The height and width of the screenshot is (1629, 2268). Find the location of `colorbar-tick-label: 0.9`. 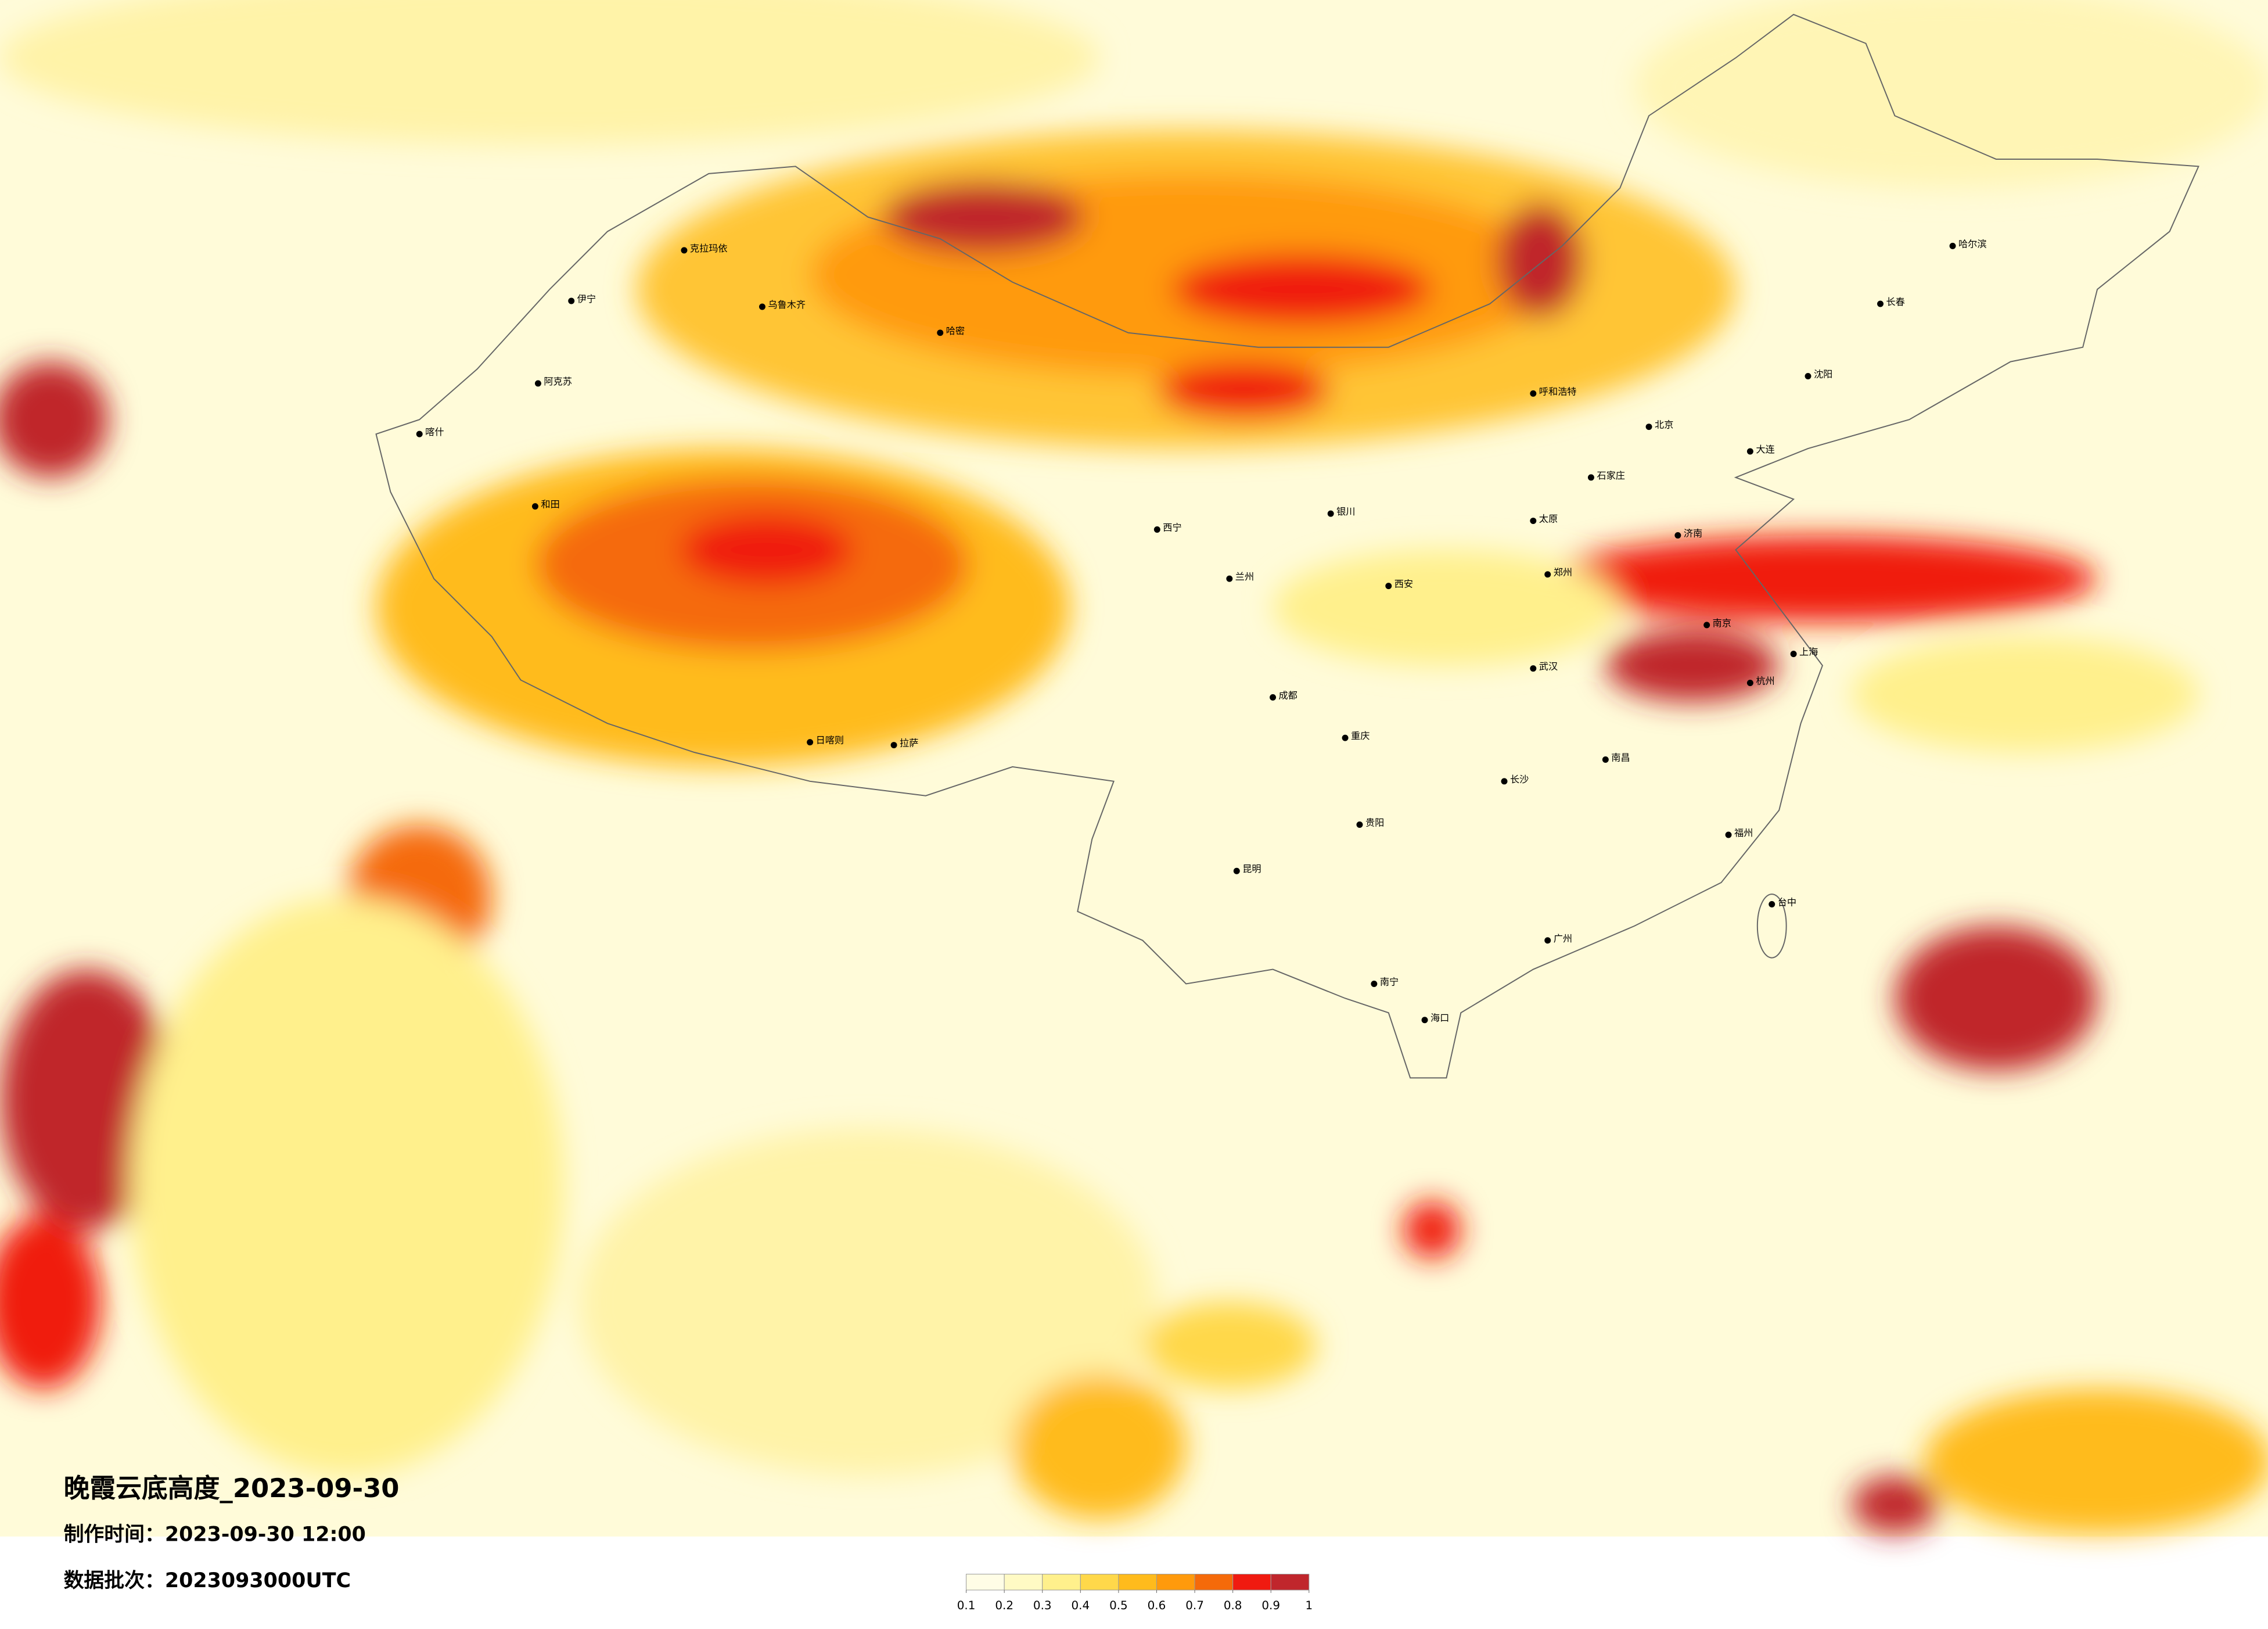

colorbar-tick-label: 0.9 is located at coordinates (1270, 1606).